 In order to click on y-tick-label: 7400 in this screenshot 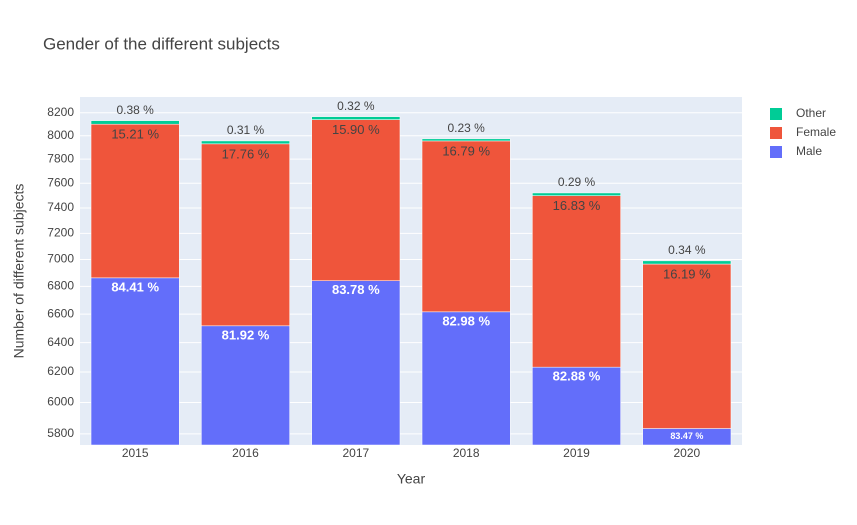, I will do `click(60, 207)`.